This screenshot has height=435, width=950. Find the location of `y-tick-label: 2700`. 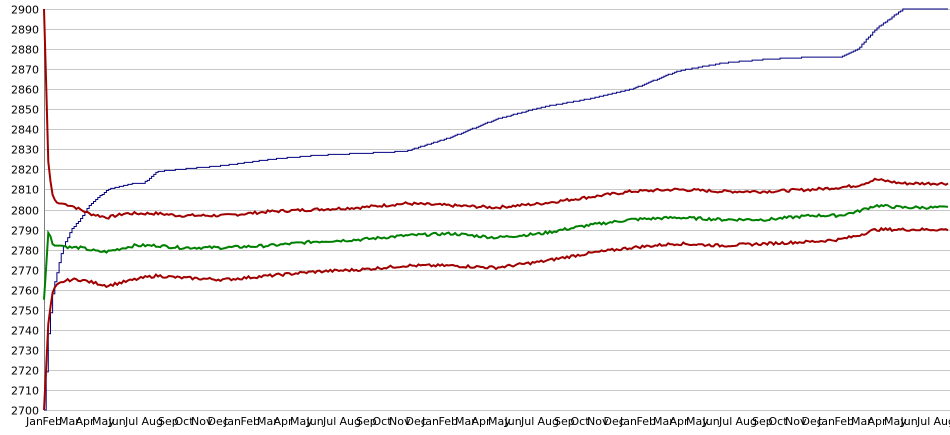

y-tick-label: 2700 is located at coordinates (25, 411).